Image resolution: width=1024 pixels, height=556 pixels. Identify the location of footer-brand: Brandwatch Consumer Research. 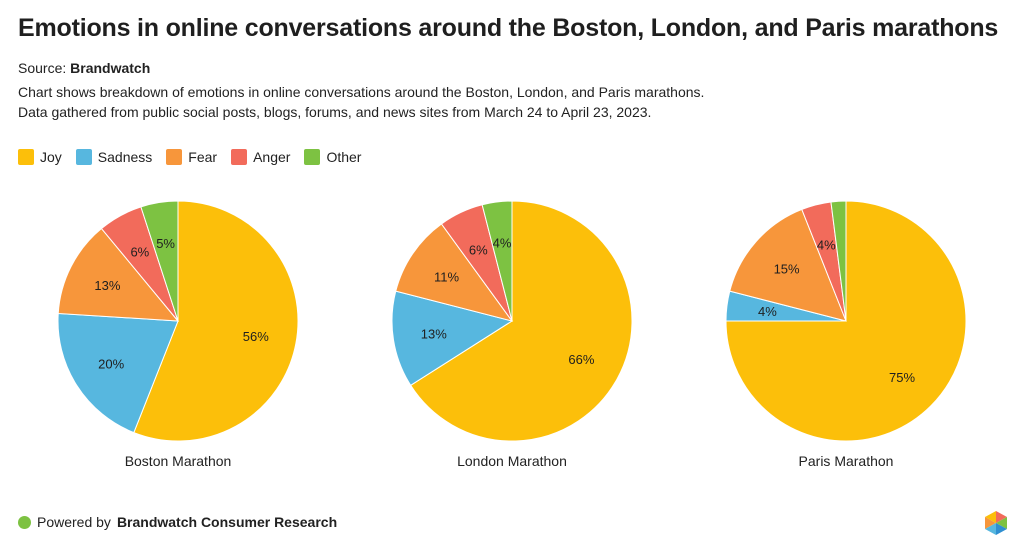
(227, 522).